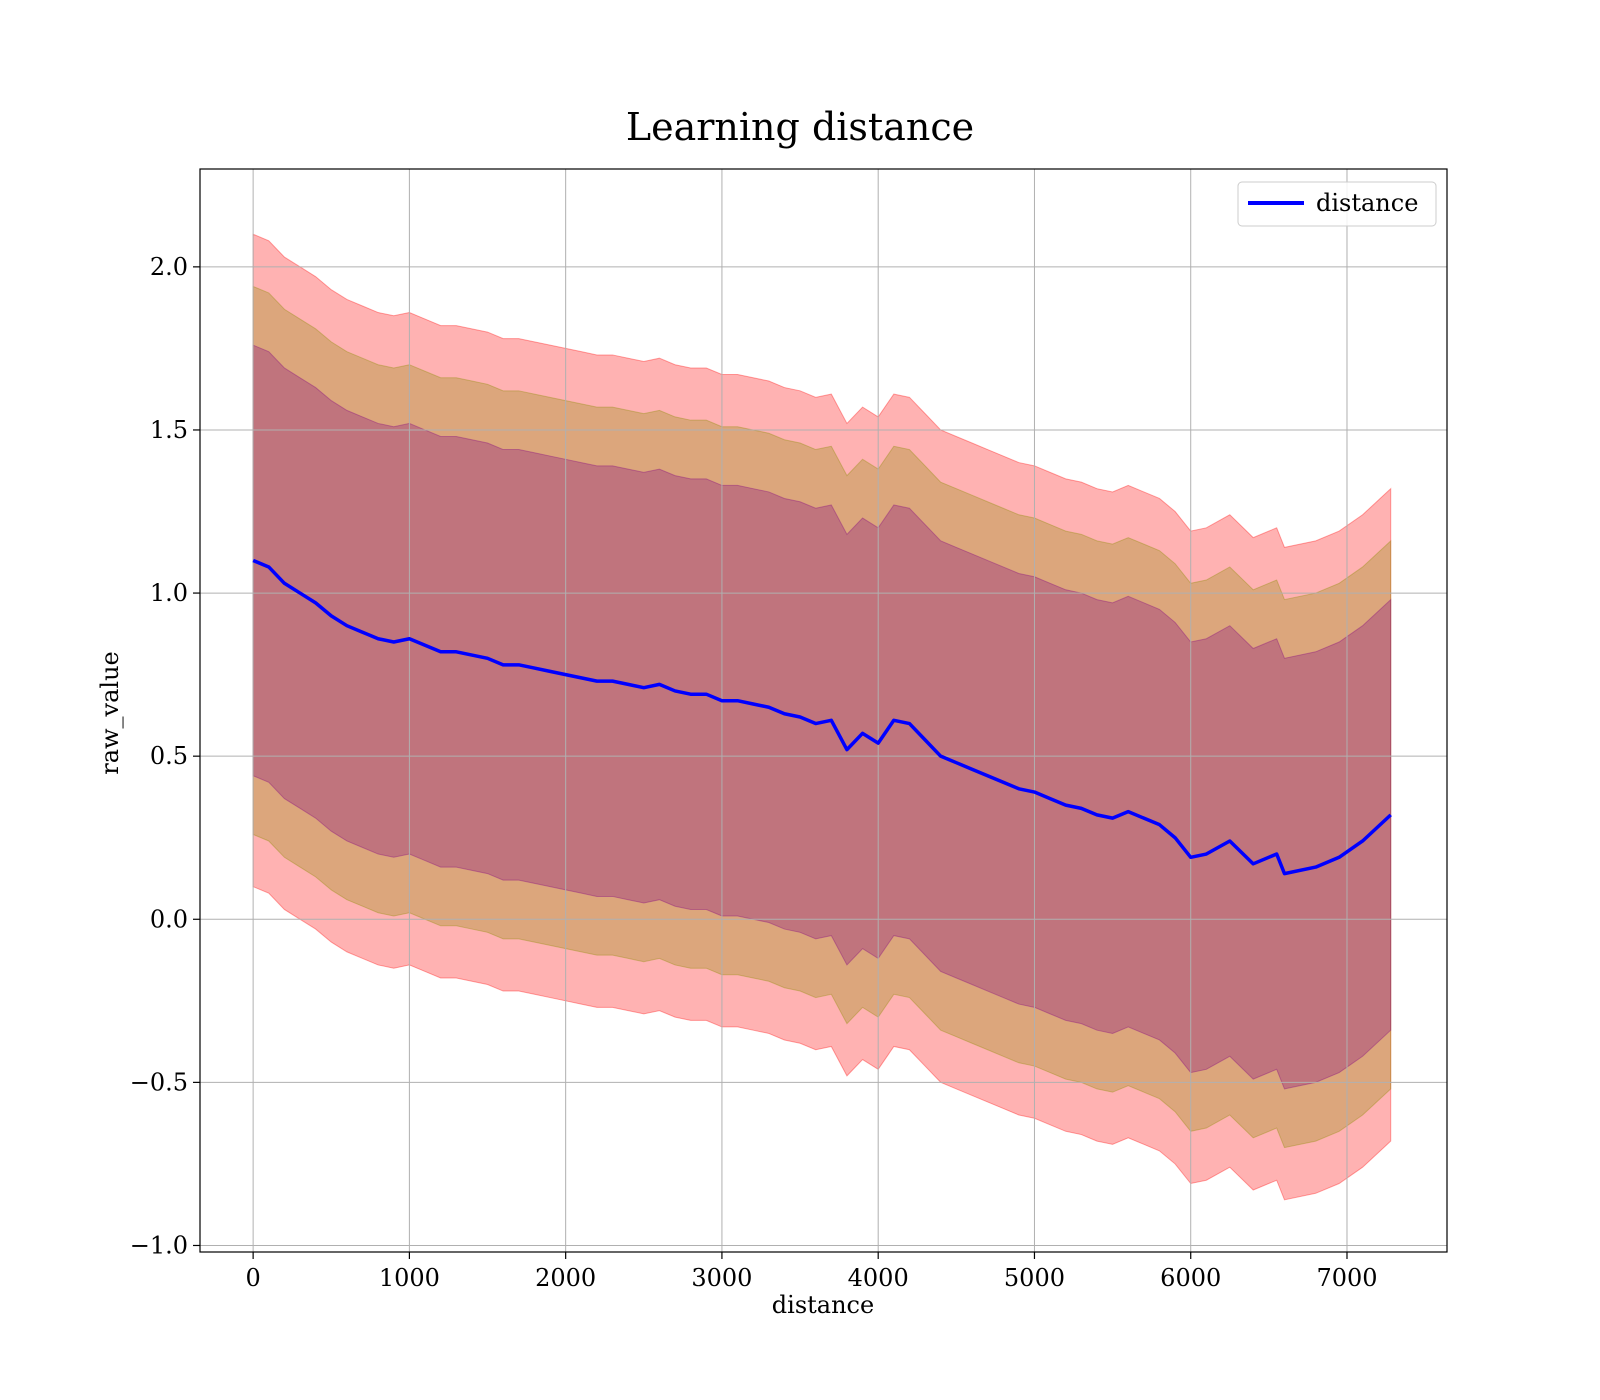 Image resolution: width=1600 pixels, height=1400 pixels. I want to click on x-tick-label: 4000, so click(878, 1278).